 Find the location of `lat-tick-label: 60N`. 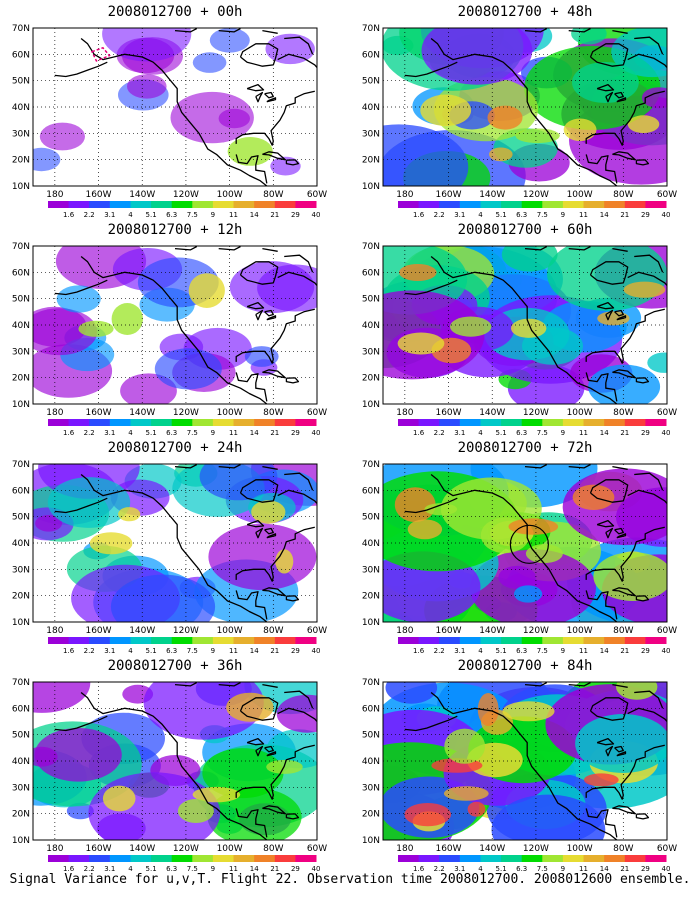

lat-tick-label: 60N is located at coordinates (371, 273).